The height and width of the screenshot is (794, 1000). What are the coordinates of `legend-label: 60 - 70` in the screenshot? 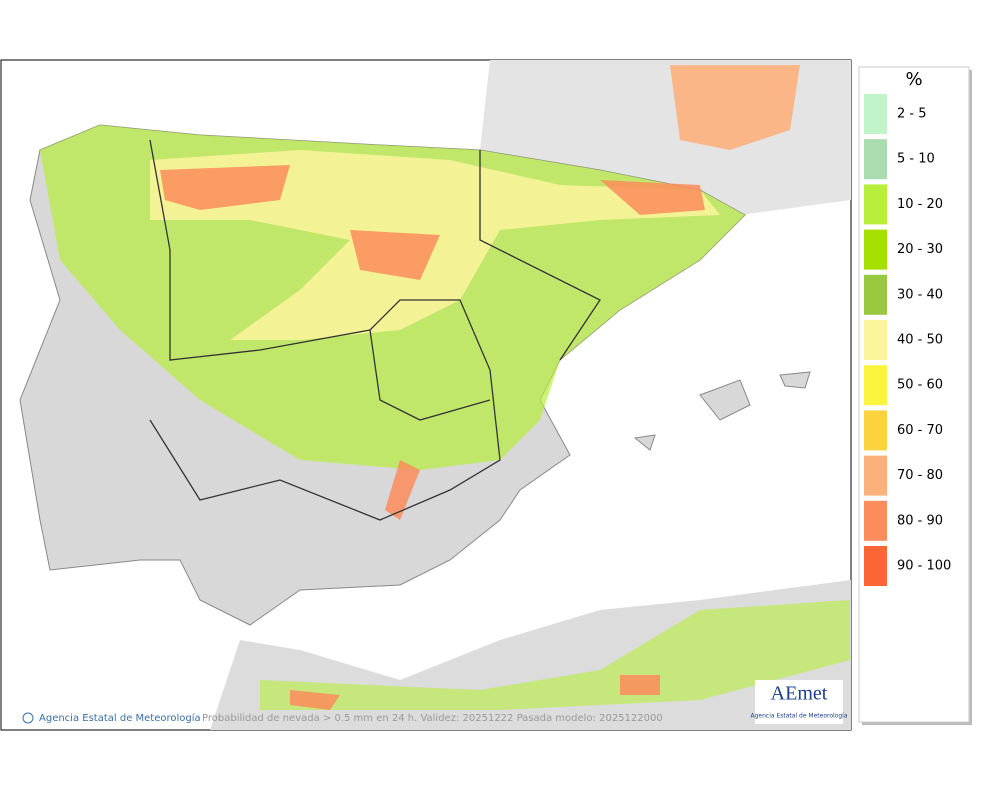 It's located at (920, 430).